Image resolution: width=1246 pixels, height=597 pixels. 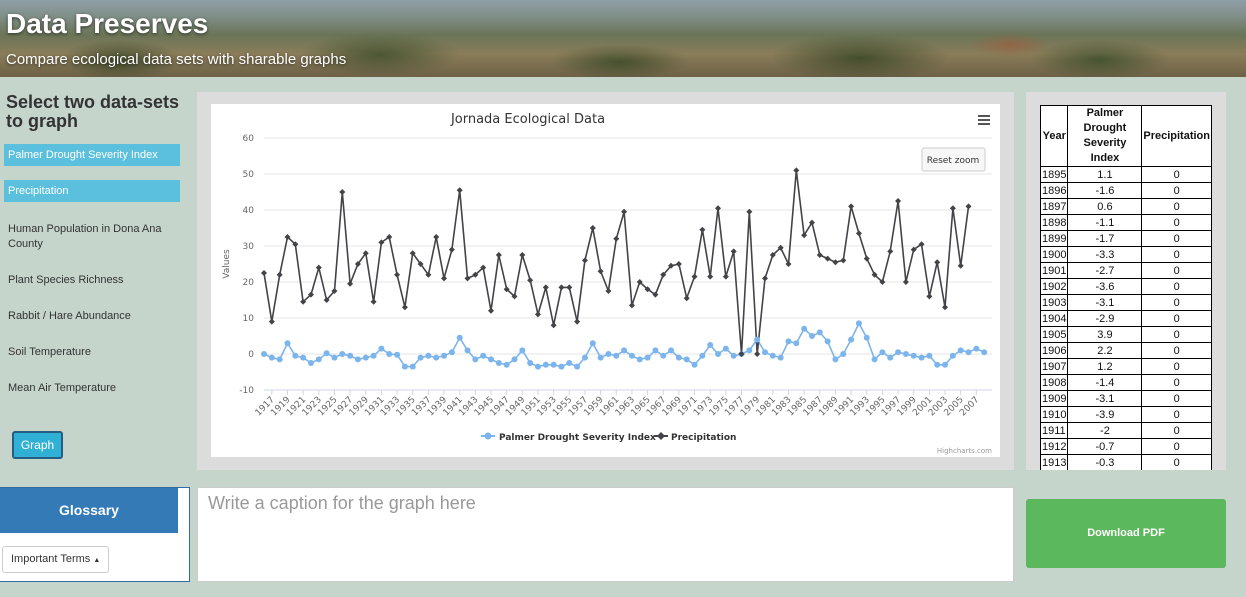 I want to click on glossary-button: Glossary, so click(x=89, y=510).